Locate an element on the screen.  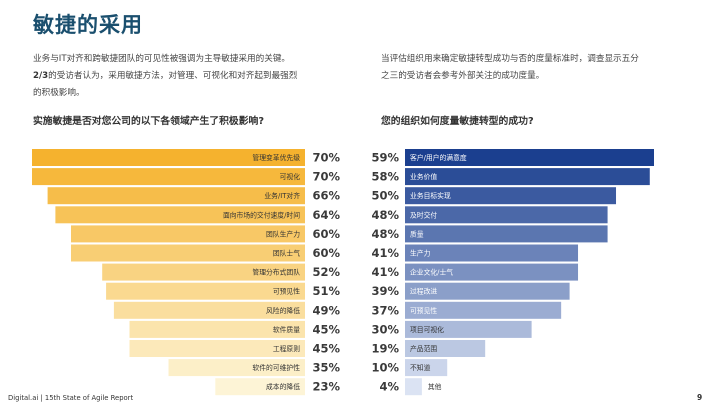
value-label-left-6: 52% is located at coordinates (326, 272).